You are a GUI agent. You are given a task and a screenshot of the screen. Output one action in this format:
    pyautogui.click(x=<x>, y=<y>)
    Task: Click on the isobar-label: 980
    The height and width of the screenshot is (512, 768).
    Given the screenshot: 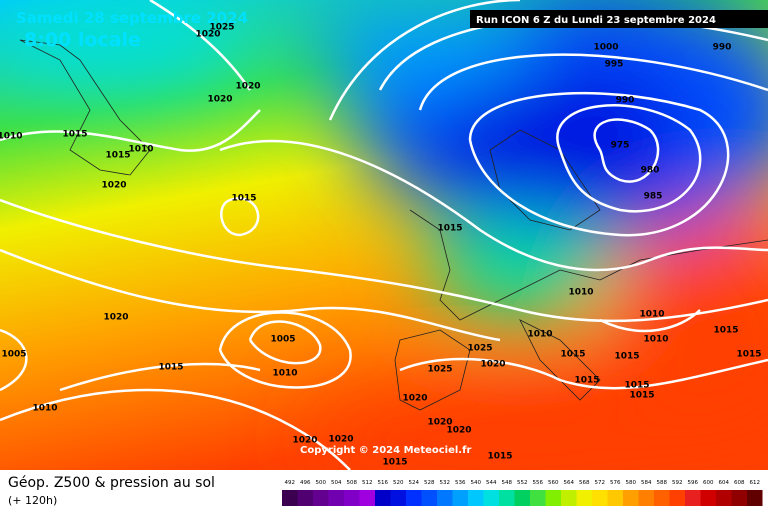 What is the action you would take?
    pyautogui.click(x=650, y=171)
    